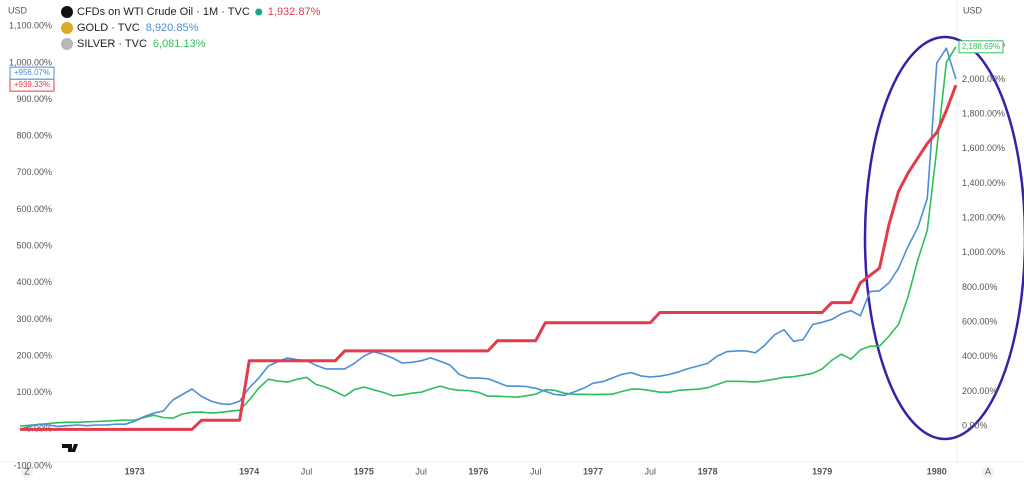 The image size is (1024, 484). I want to click on y2-tick-label: 200.00%, so click(980, 391).